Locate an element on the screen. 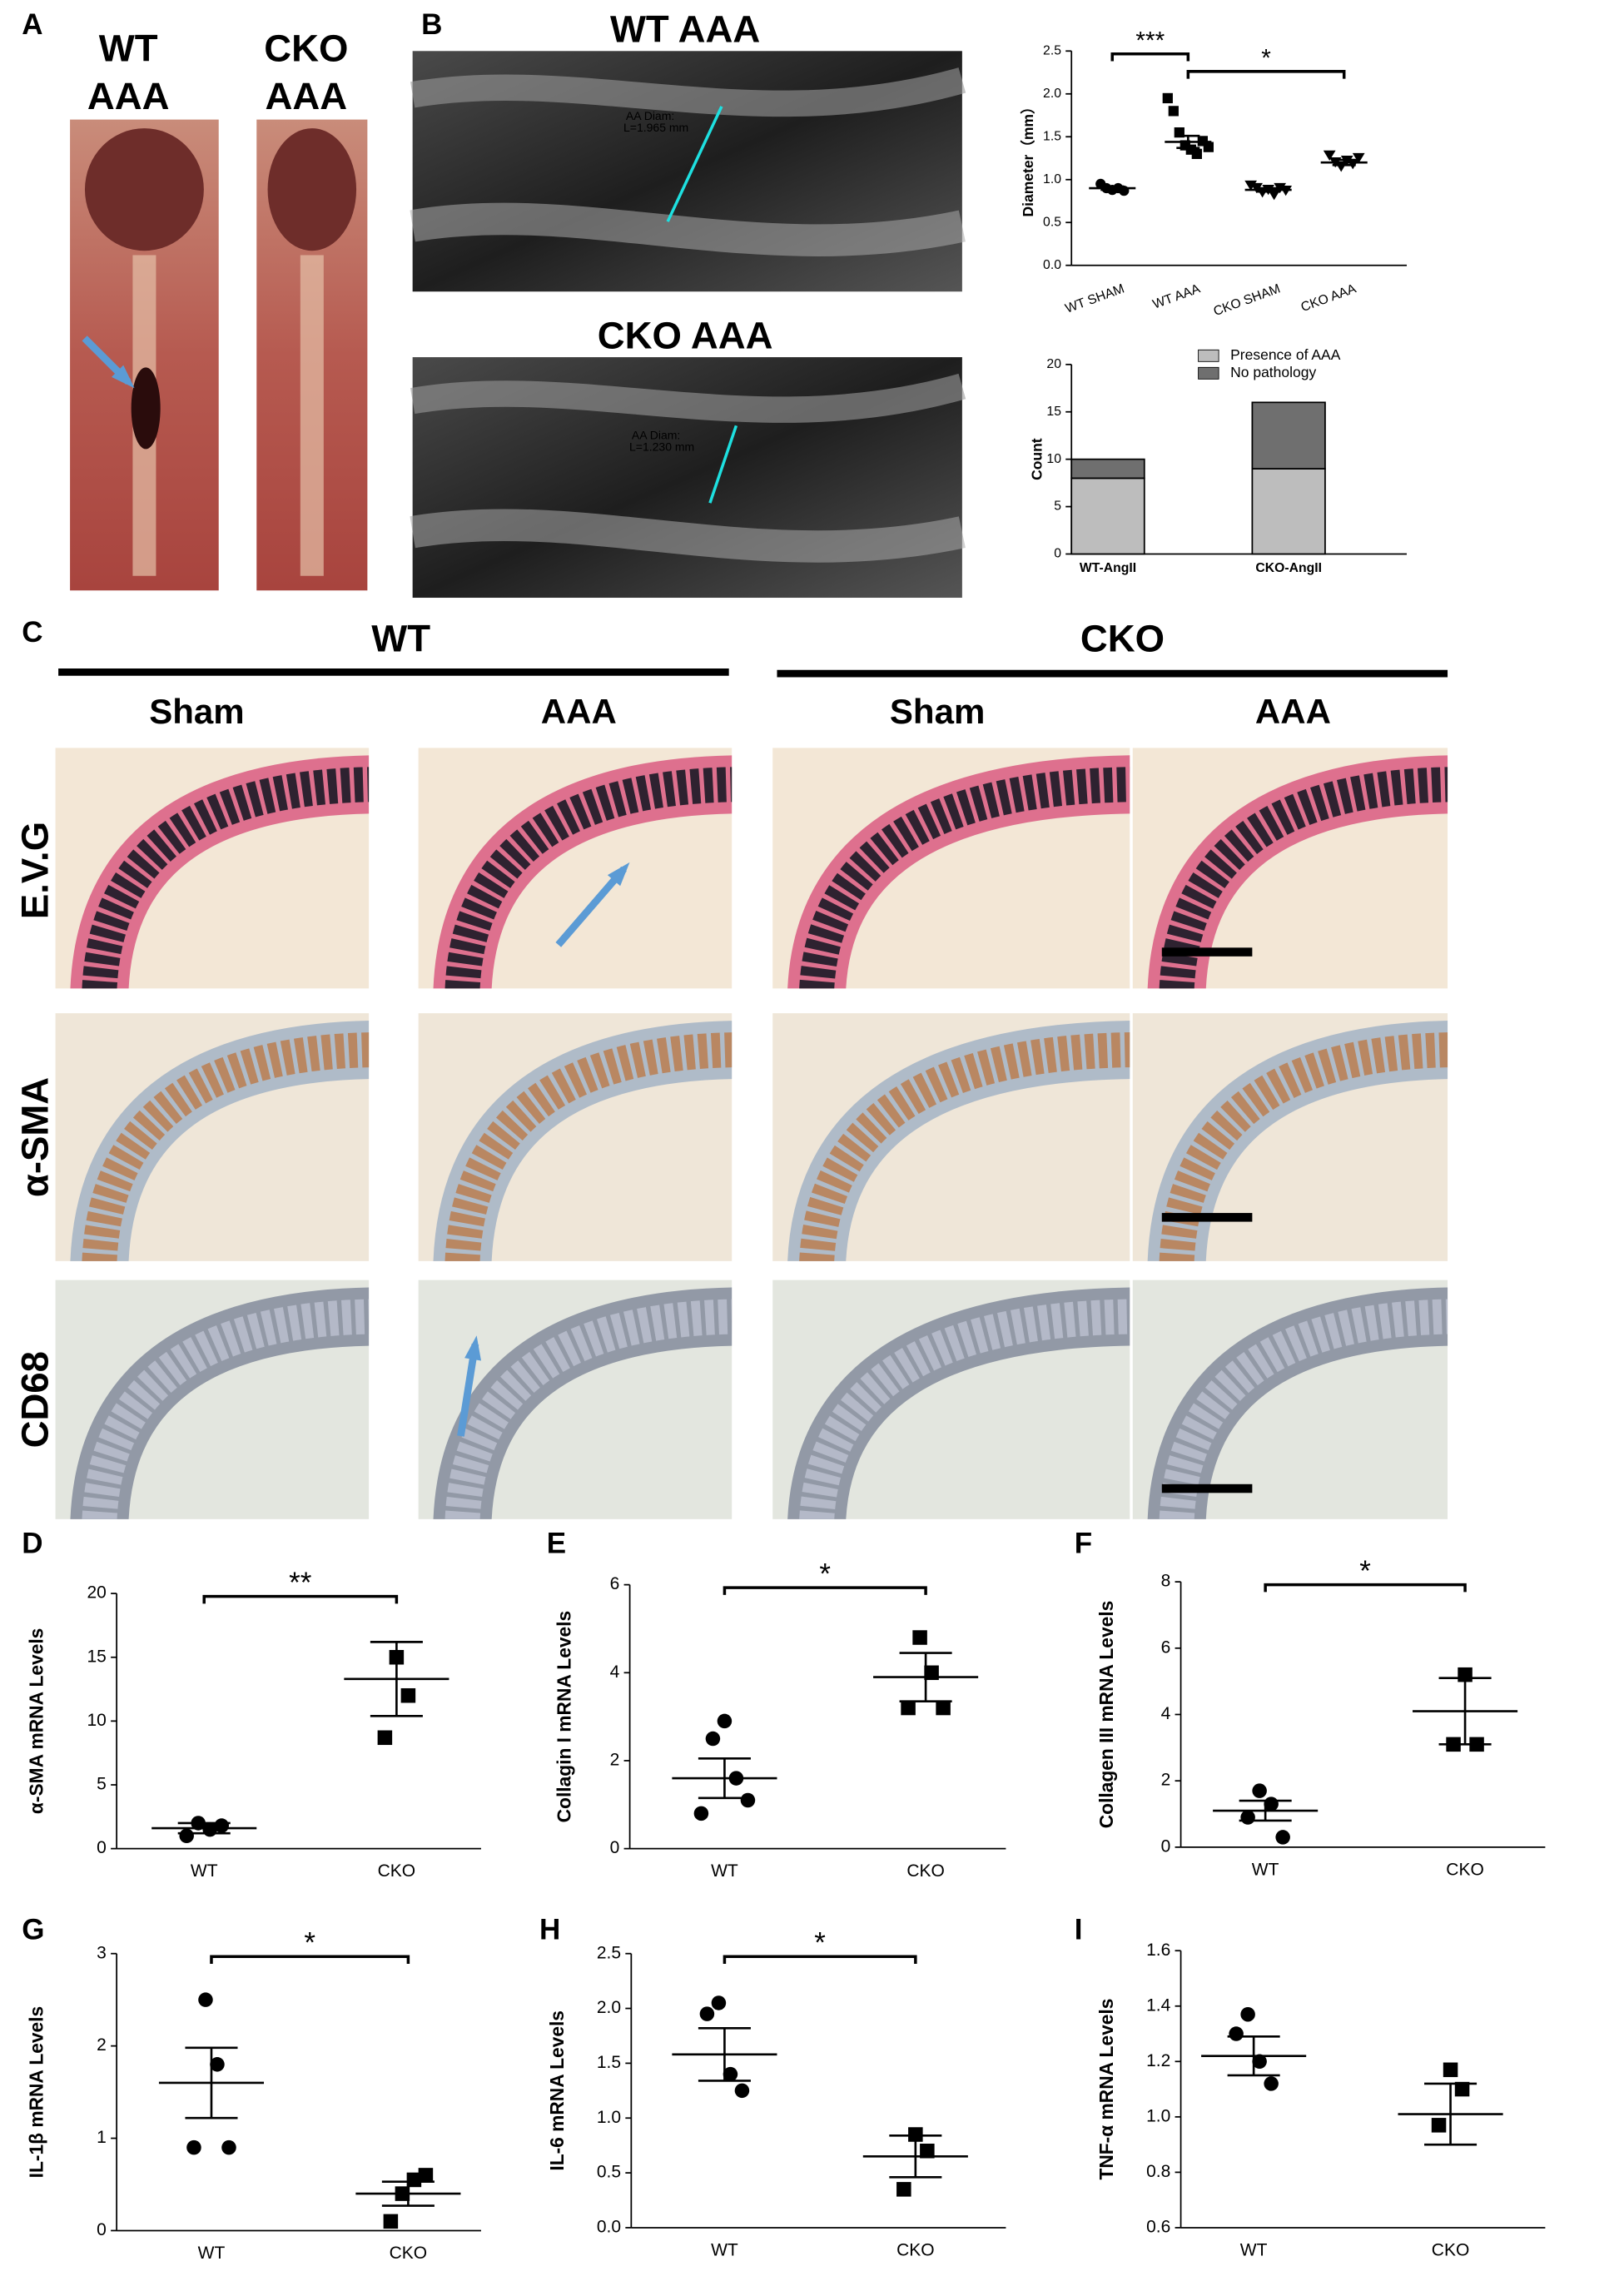 The height and width of the screenshot is (2286, 1624). y-axis-label: Count is located at coordinates (1037, 459).